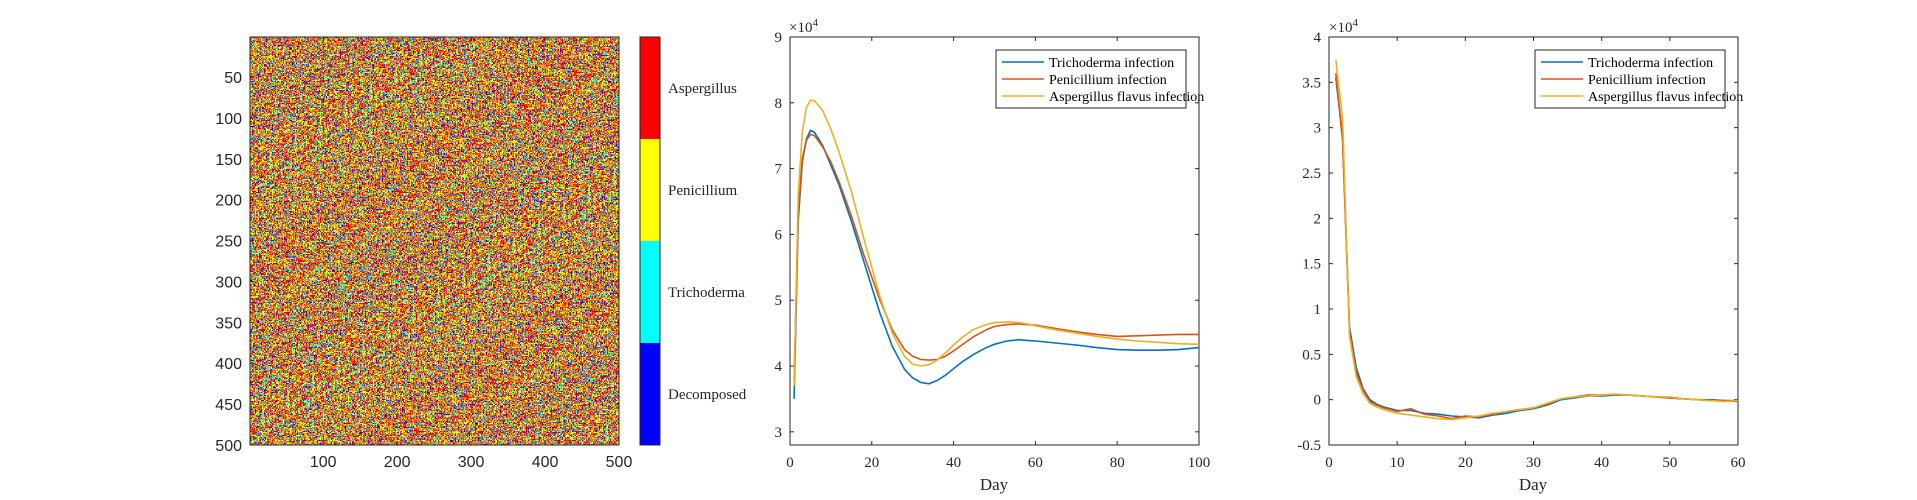 The image size is (1917, 500). Describe the element at coordinates (228, 242) in the screenshot. I see `heatmap-ytick-label: 250` at that location.